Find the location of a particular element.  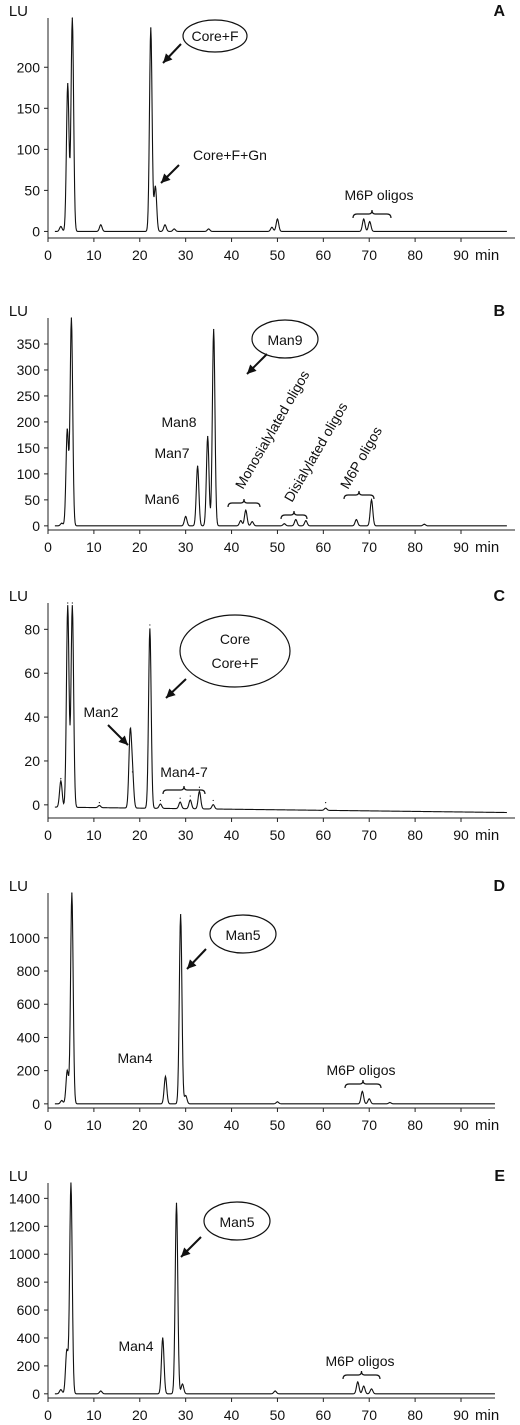

y-axis-label: LU is located at coordinates (18, 1176).